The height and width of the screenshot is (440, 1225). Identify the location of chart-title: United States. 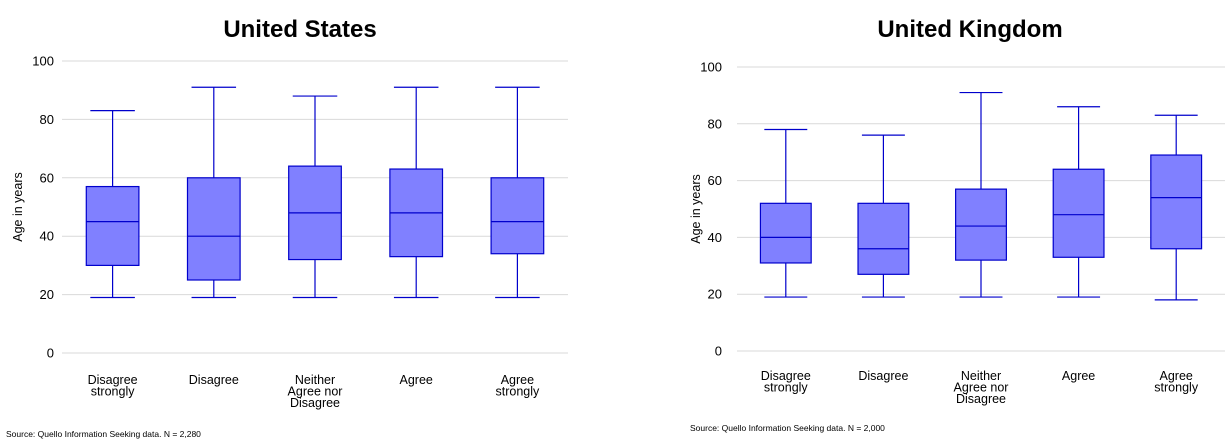
(299, 29).